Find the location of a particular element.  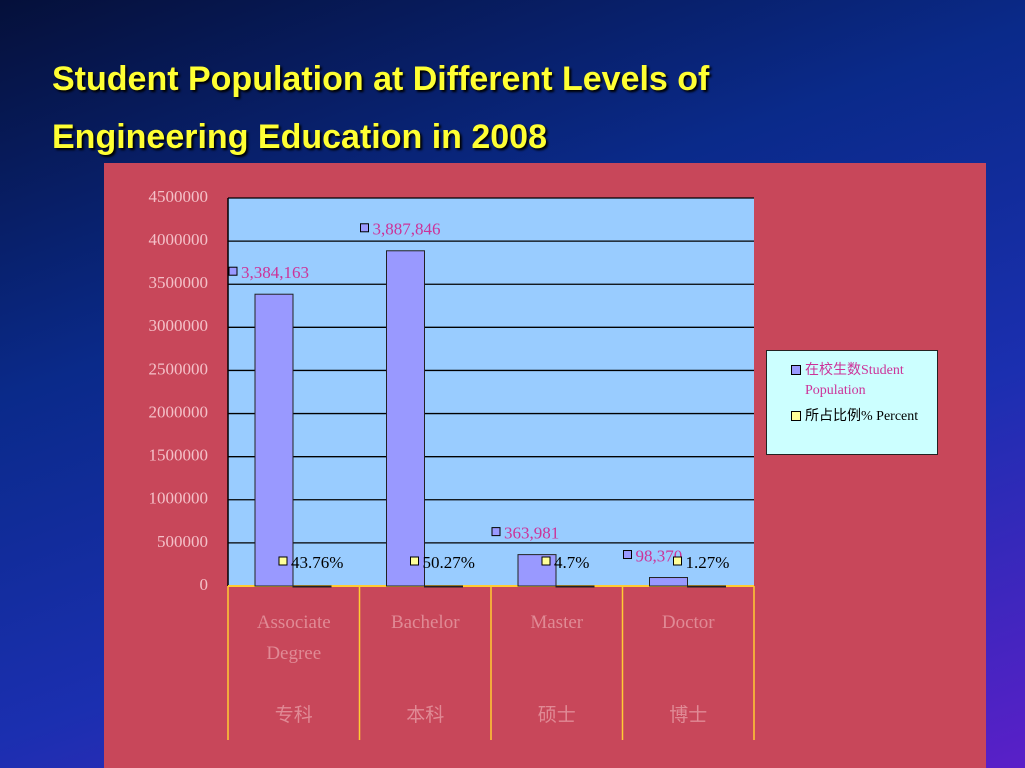

y-tick-label: 3000000 is located at coordinates (179, 325).